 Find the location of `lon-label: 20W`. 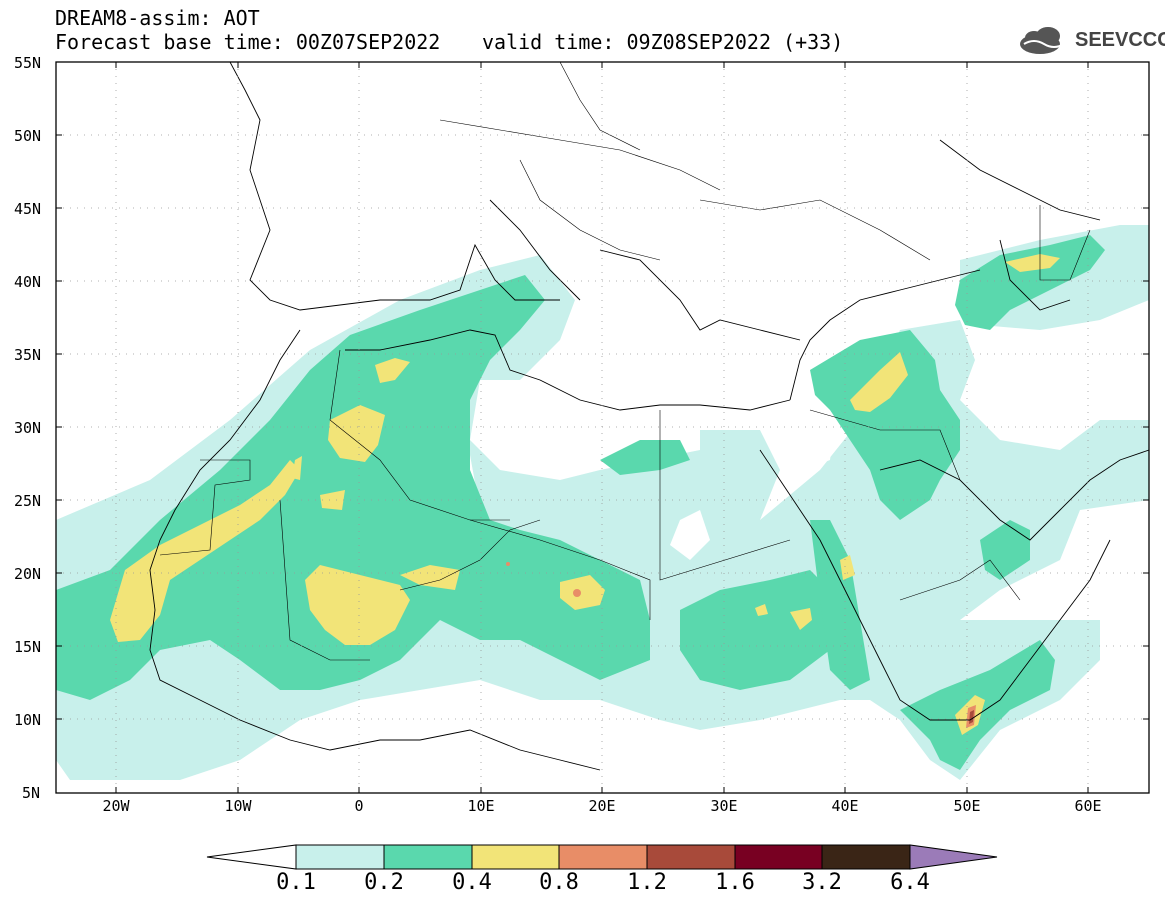

lon-label: 20W is located at coordinates (116, 806).